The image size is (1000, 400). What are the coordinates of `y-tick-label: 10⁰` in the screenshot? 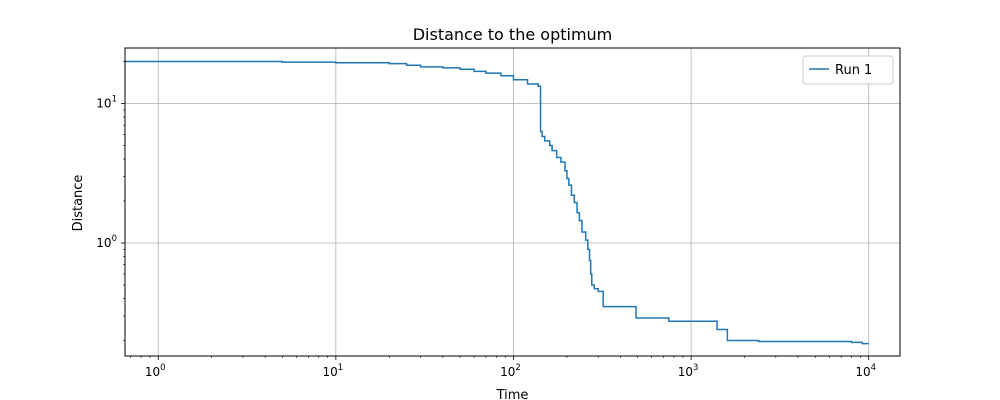 It's located at (106, 242).